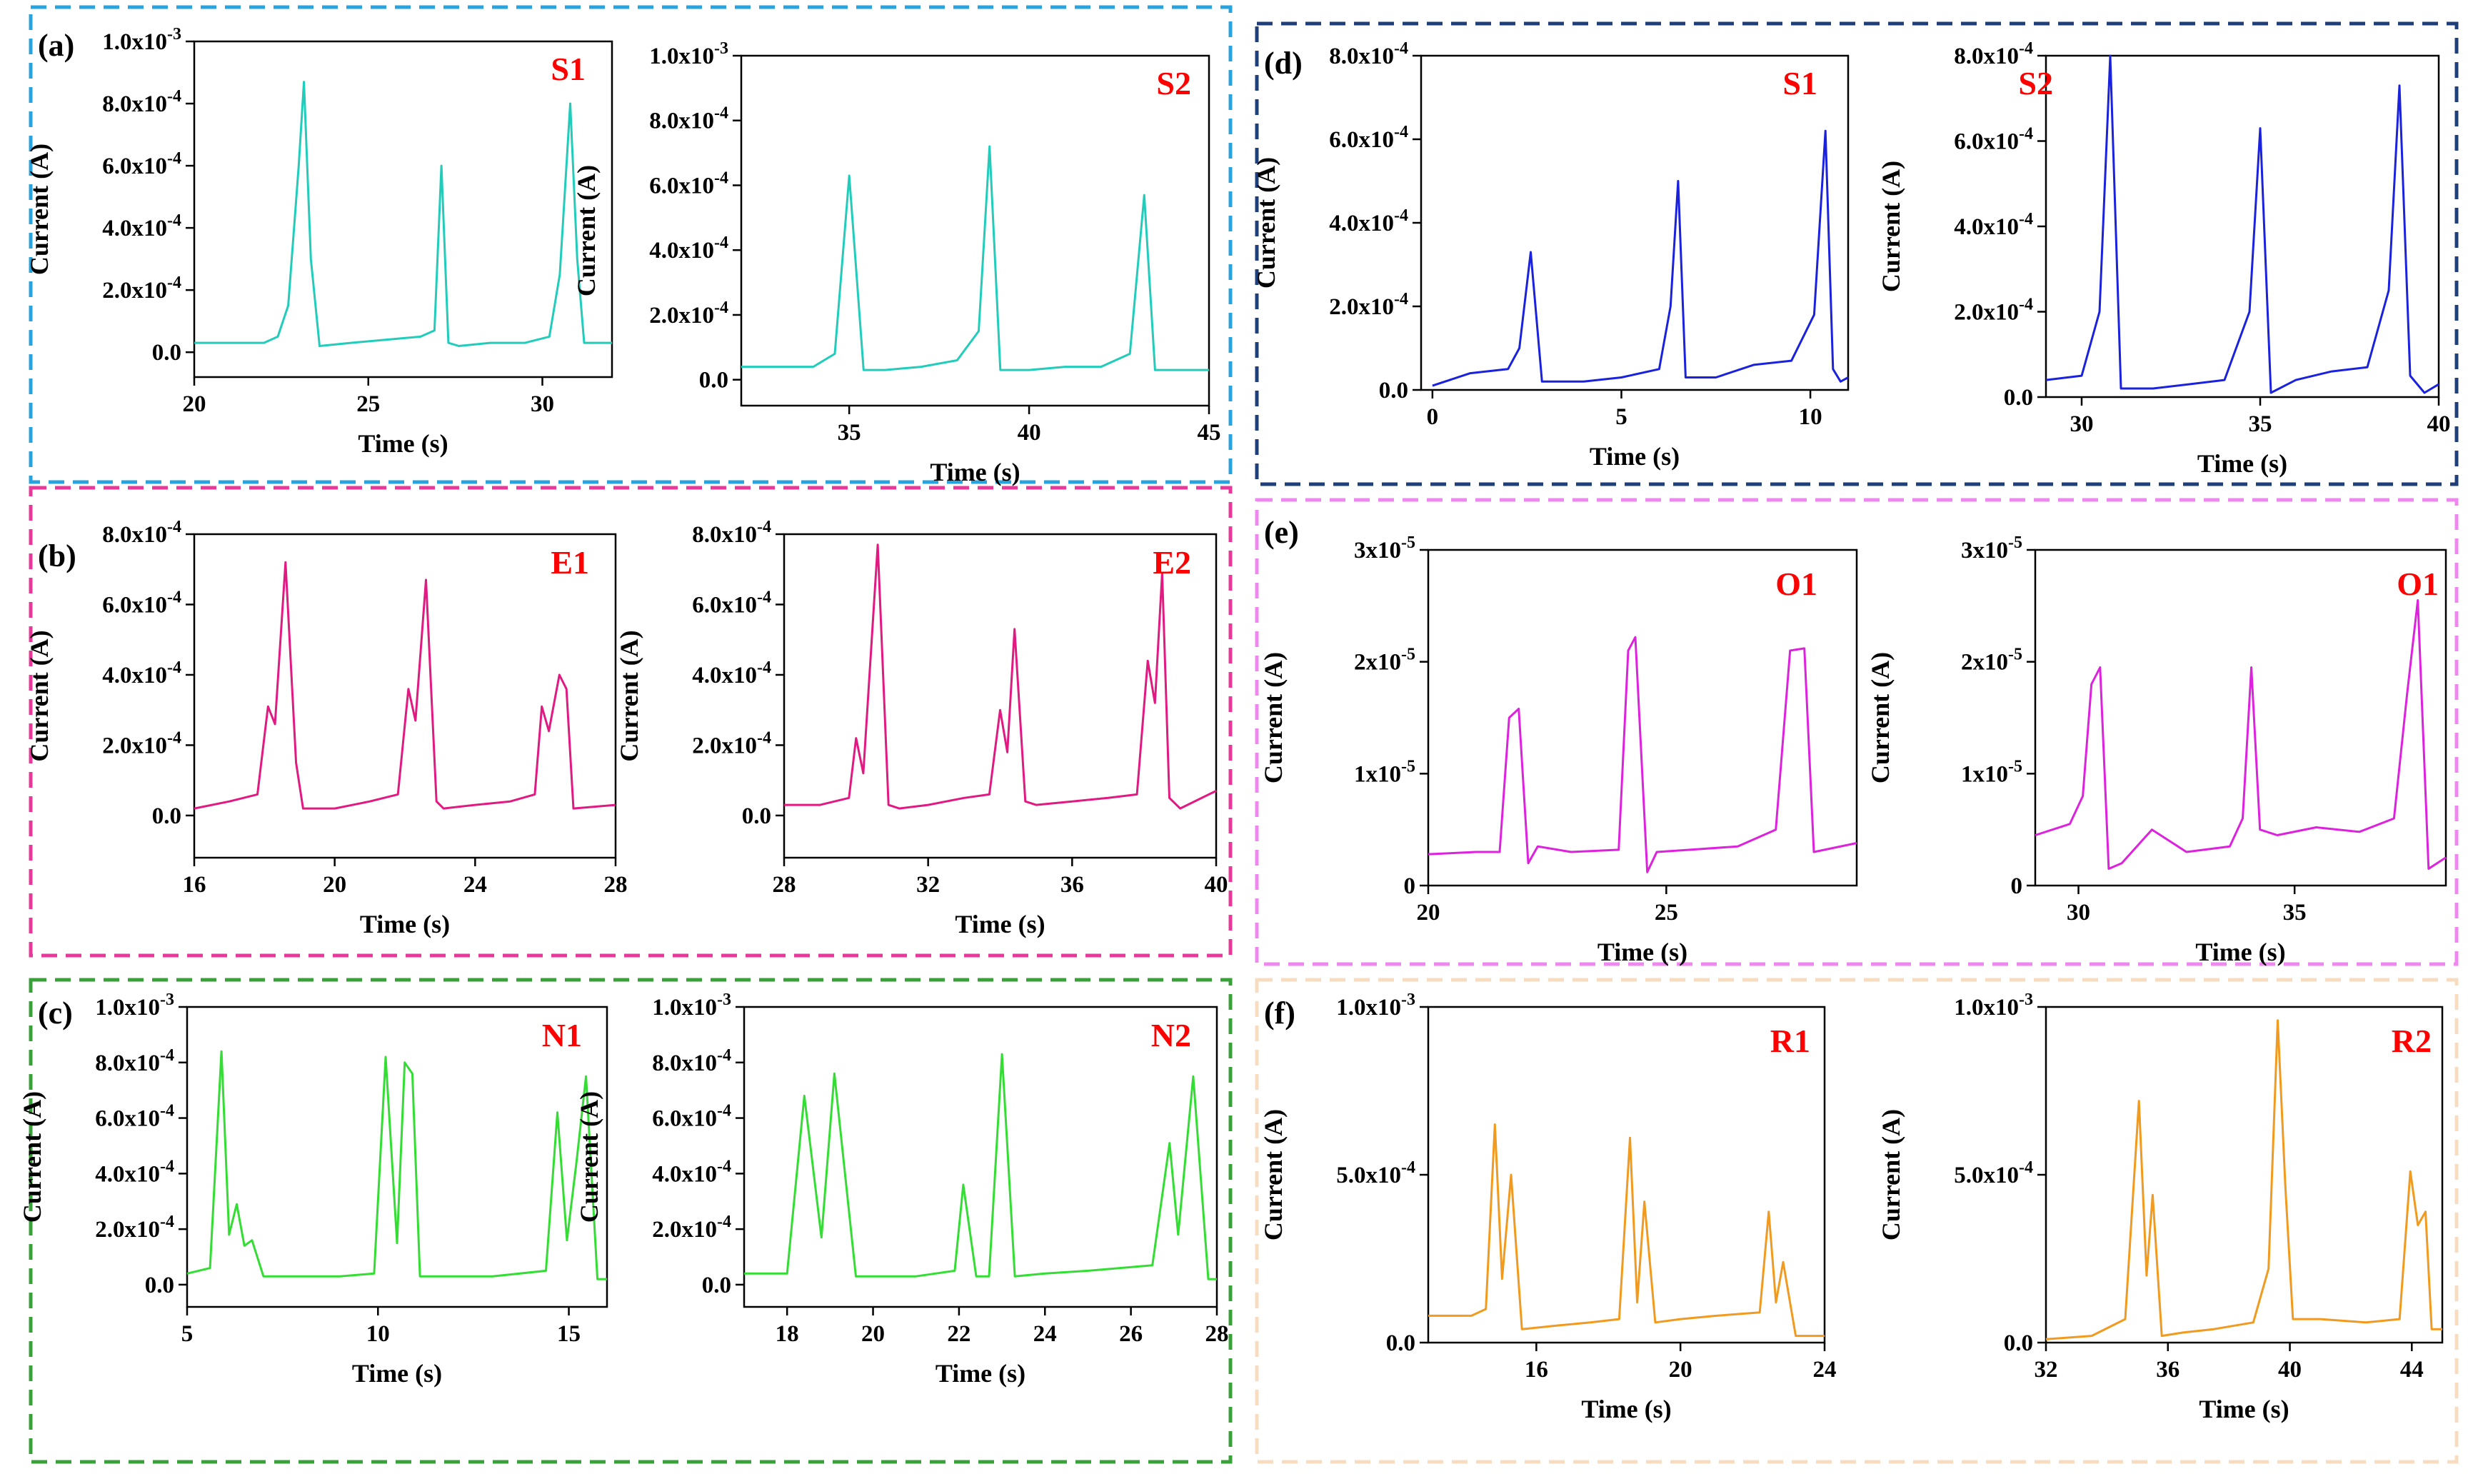 This screenshot has height=1484, width=2478. I want to click on series-label: E2, so click(1172, 562).